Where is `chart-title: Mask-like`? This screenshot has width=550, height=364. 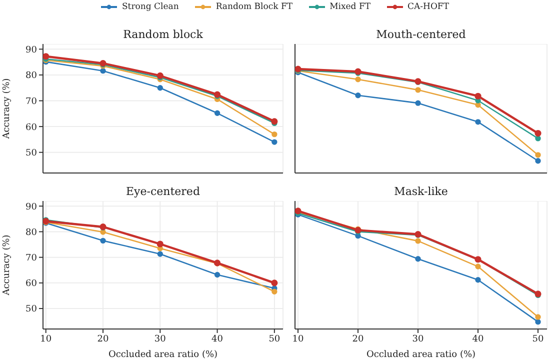
chart-title: Mask-like is located at coordinates (421, 191).